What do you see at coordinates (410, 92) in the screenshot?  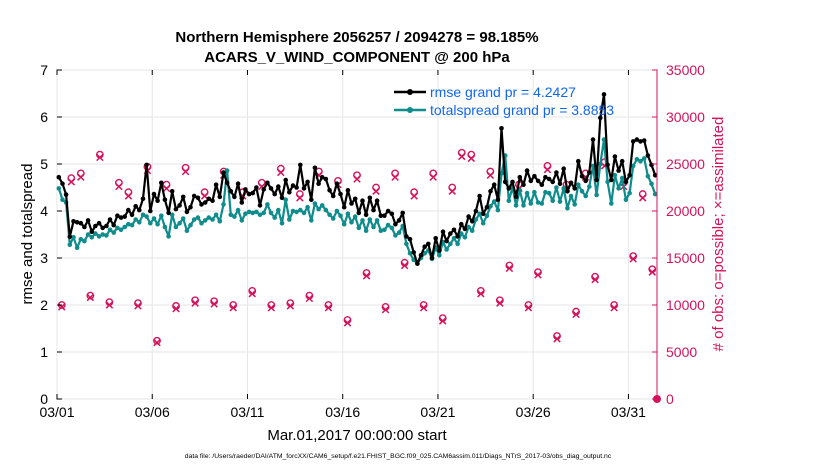 I see `legend-rmse-marker` at bounding box center [410, 92].